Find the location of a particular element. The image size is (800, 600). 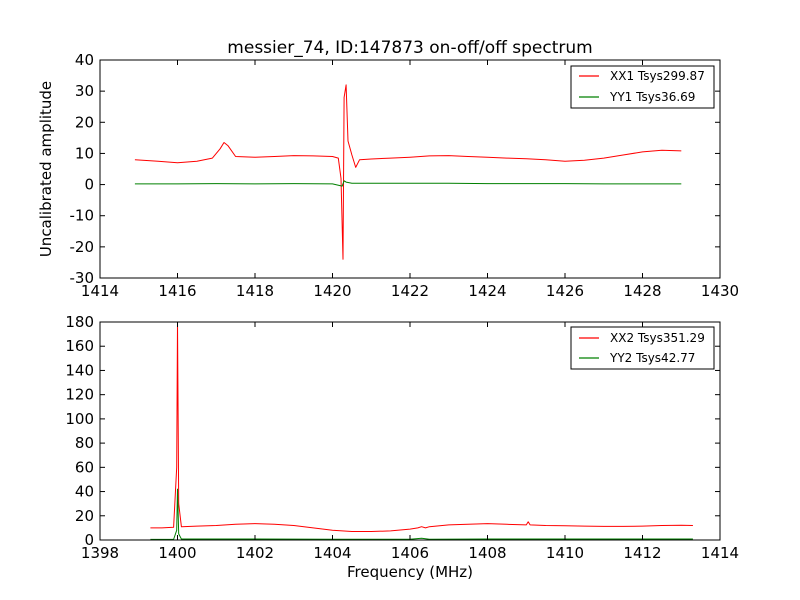

bottom-legend-label-xx2: XX2 Tsys351.29 is located at coordinates (657, 338).